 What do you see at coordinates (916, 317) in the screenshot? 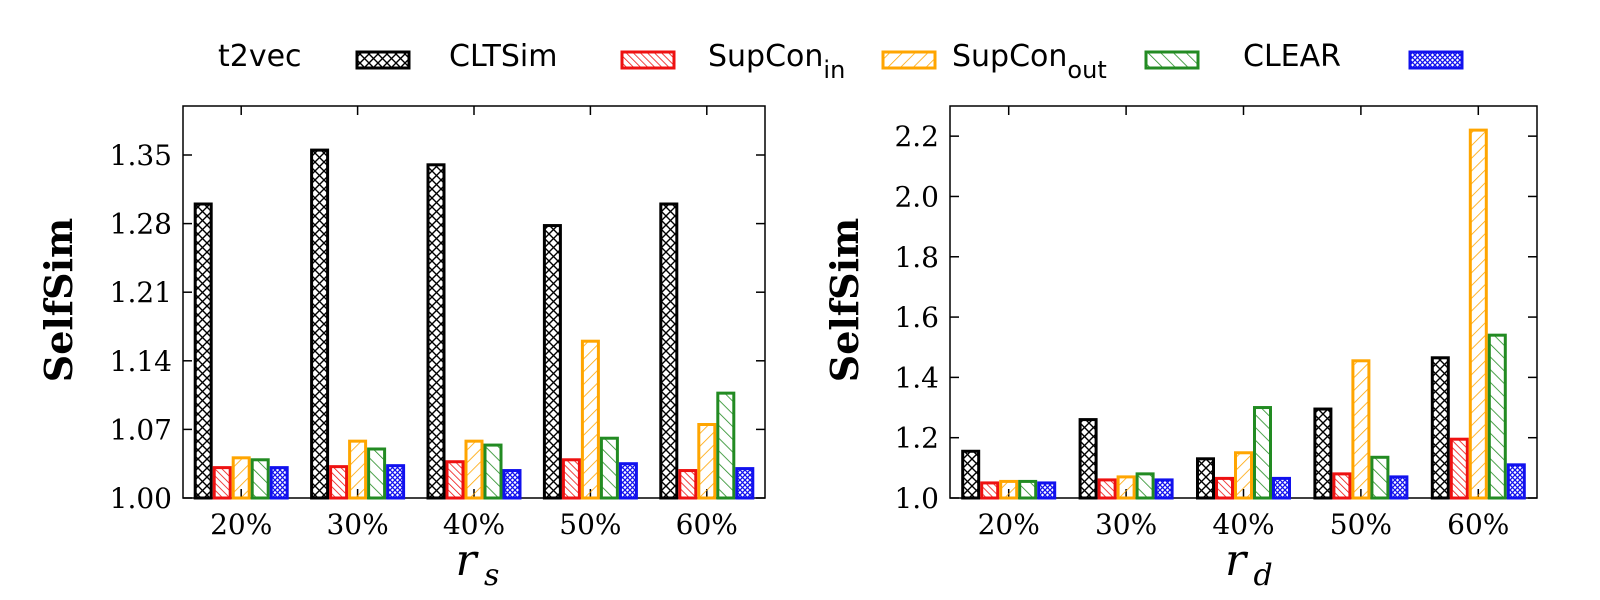
I see `ytick-label: 1.6` at bounding box center [916, 317].